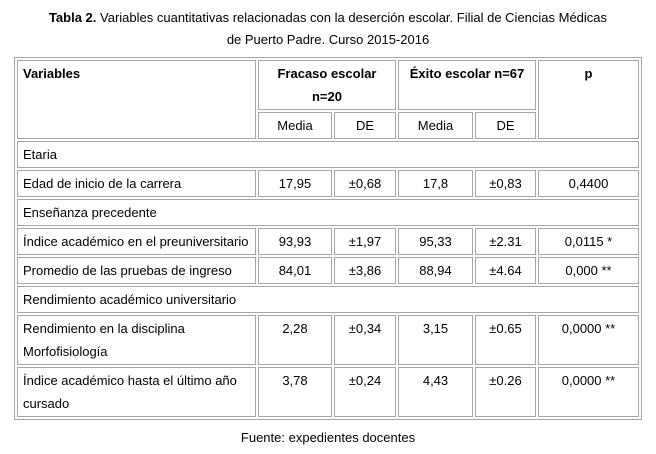  What do you see at coordinates (364, 183) in the screenshot?
I see `value-fracaso-de: ±0,68` at bounding box center [364, 183].